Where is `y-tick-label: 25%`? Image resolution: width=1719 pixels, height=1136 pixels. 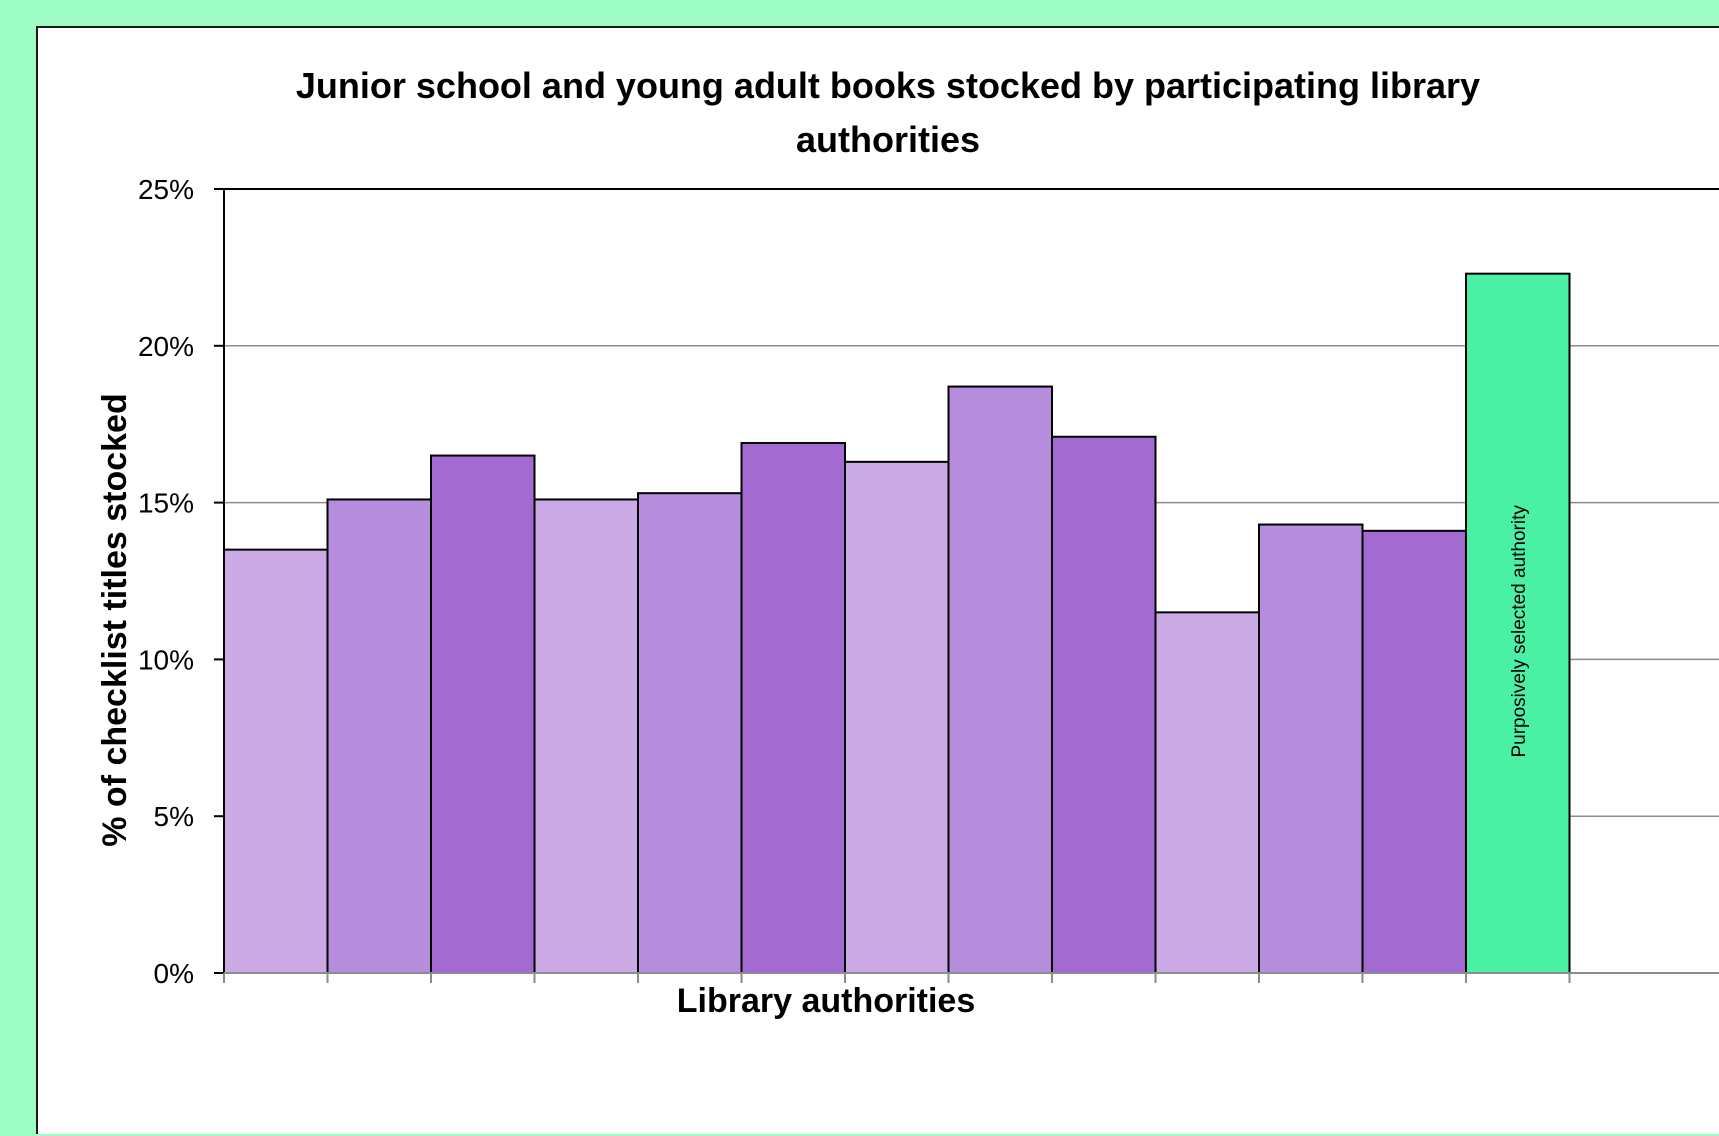
y-tick-label: 25% is located at coordinates (166, 189).